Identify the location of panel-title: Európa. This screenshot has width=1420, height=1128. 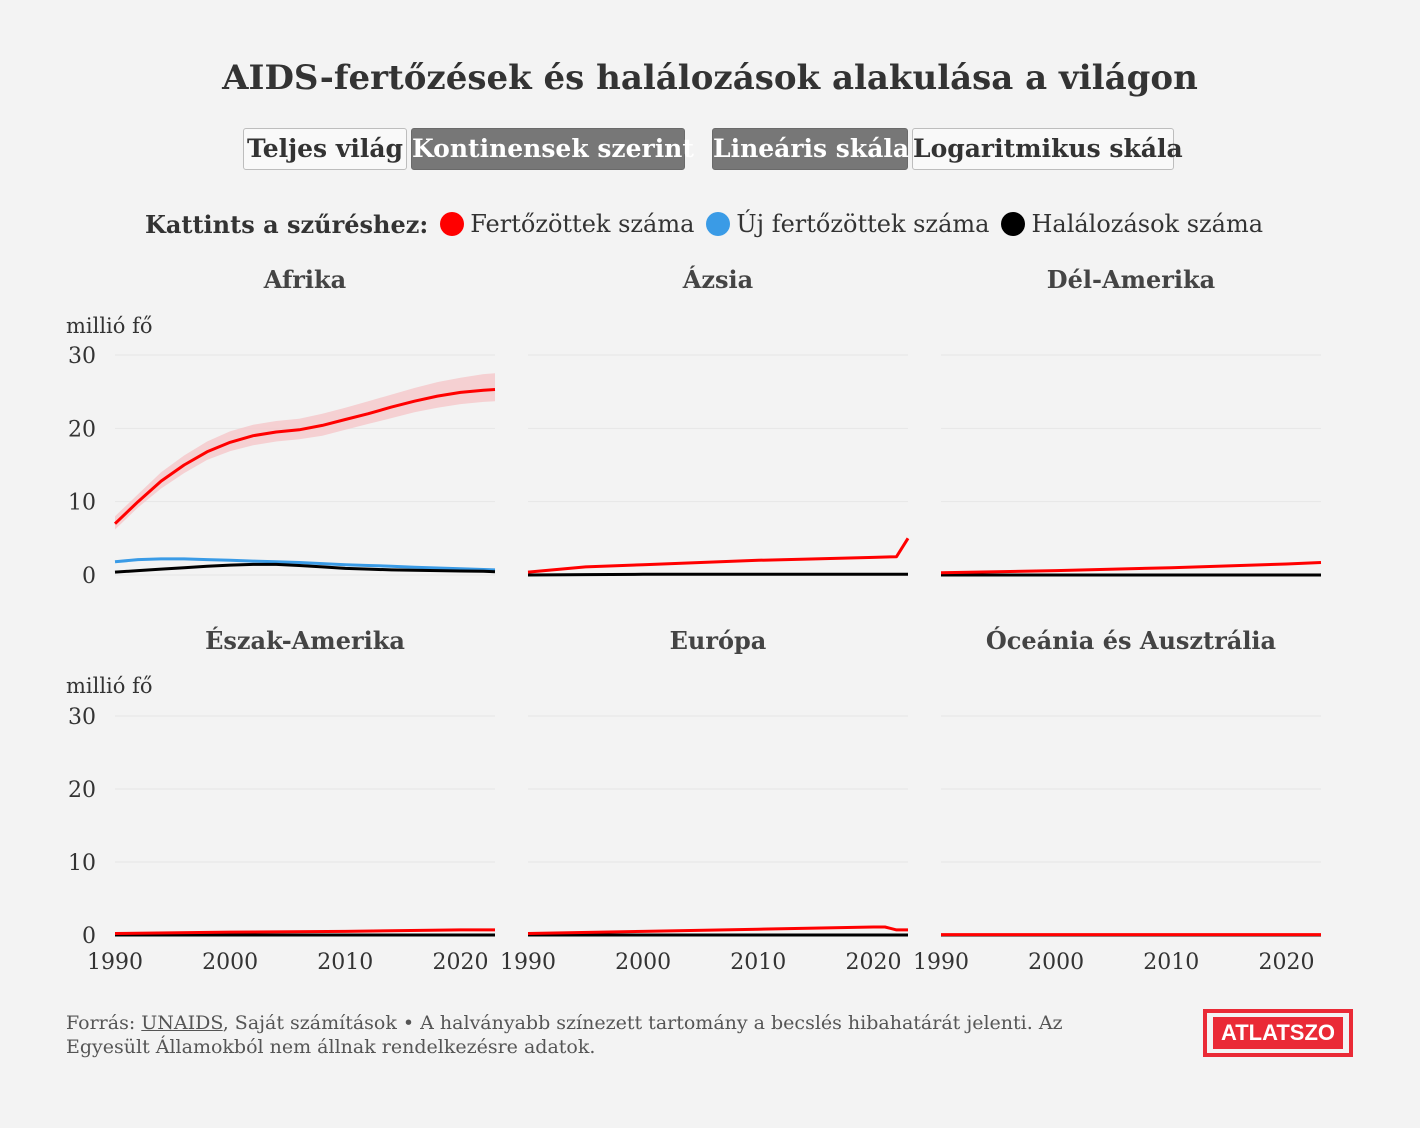
(718, 640).